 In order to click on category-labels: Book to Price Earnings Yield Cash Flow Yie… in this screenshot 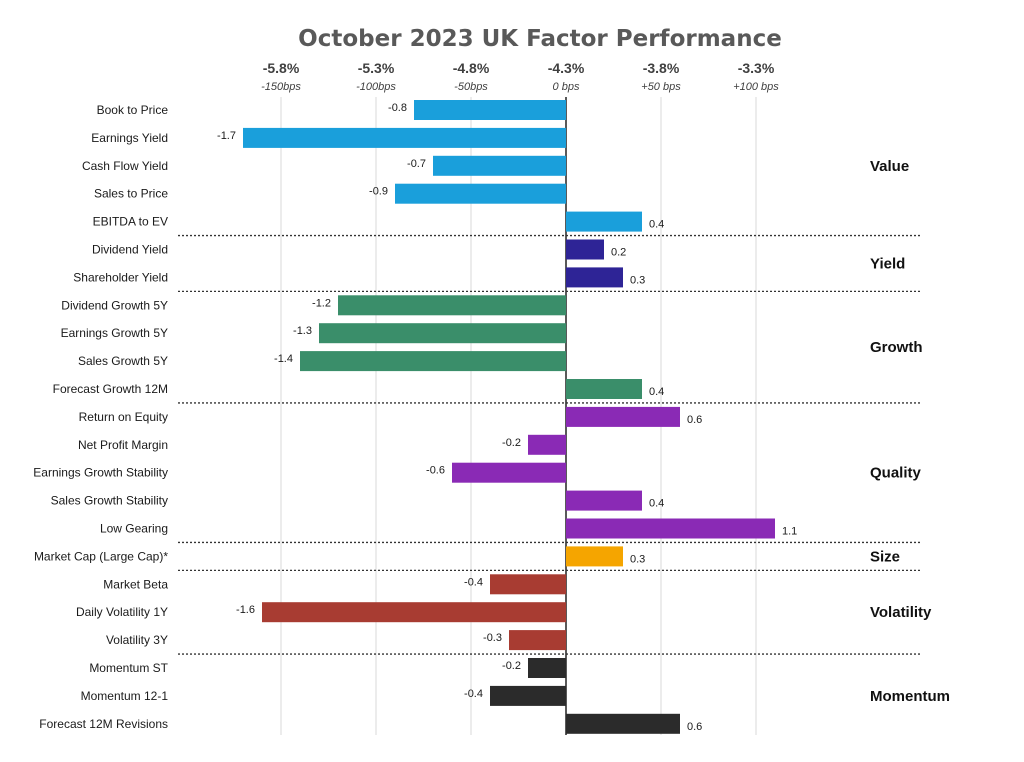, I will do `click(100, 417)`.